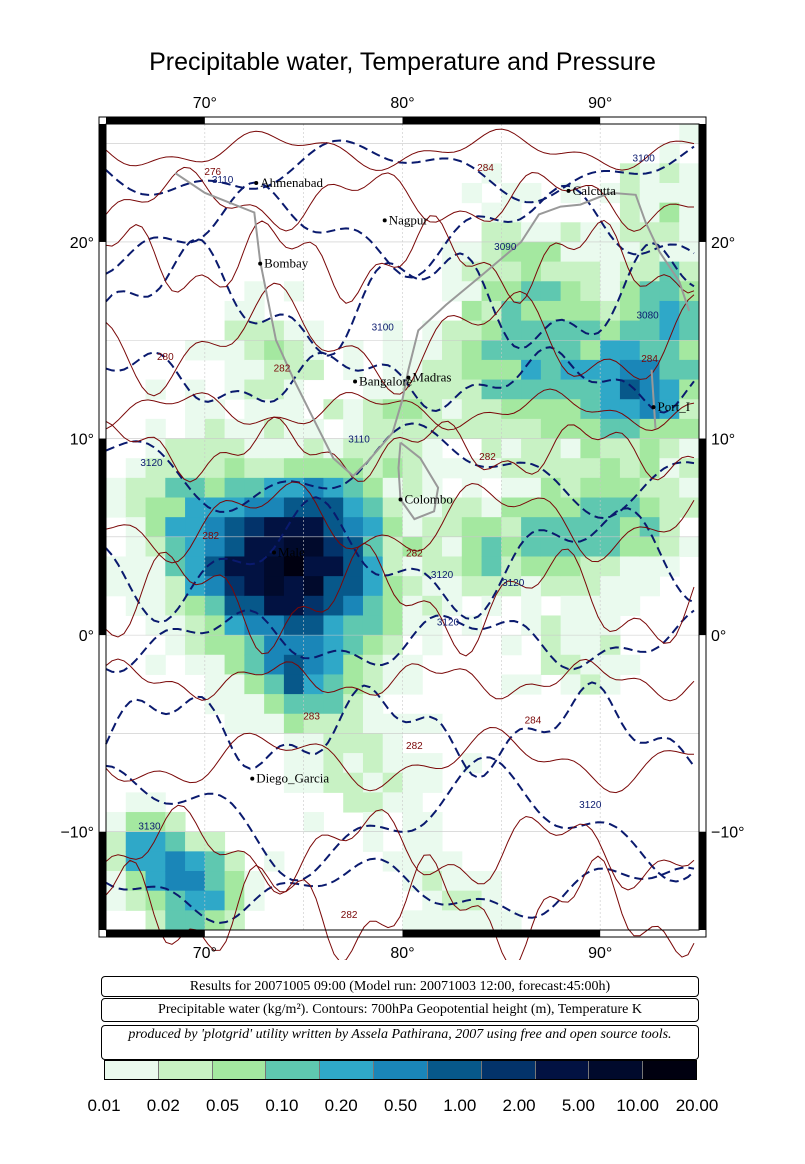  Describe the element at coordinates (674, 406) in the screenshot. I see `city-label: Port_I` at that location.